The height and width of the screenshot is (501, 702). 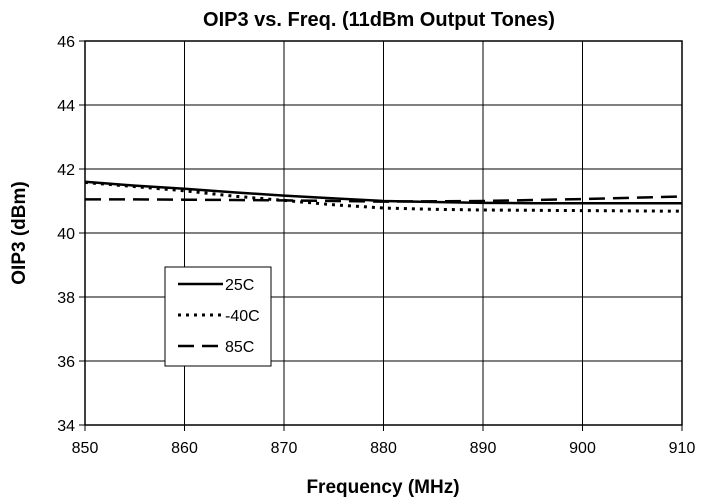 What do you see at coordinates (66, 298) in the screenshot?
I see `y-tick-label: 38` at bounding box center [66, 298].